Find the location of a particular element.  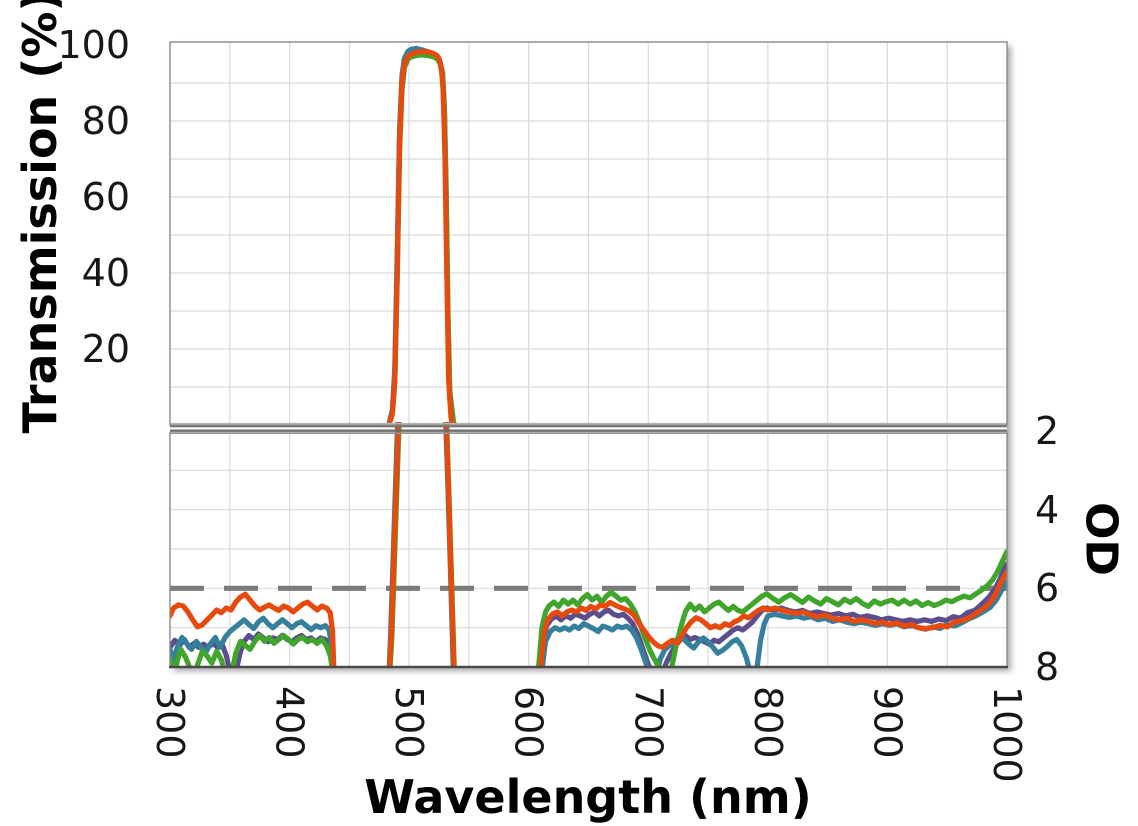

y-tick-40: 40 is located at coordinates (105, 273).